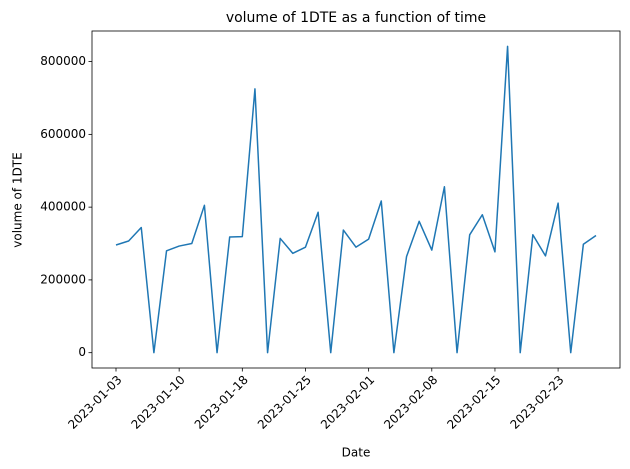  I want to click on y-tick-label: 800000, so click(63, 61).